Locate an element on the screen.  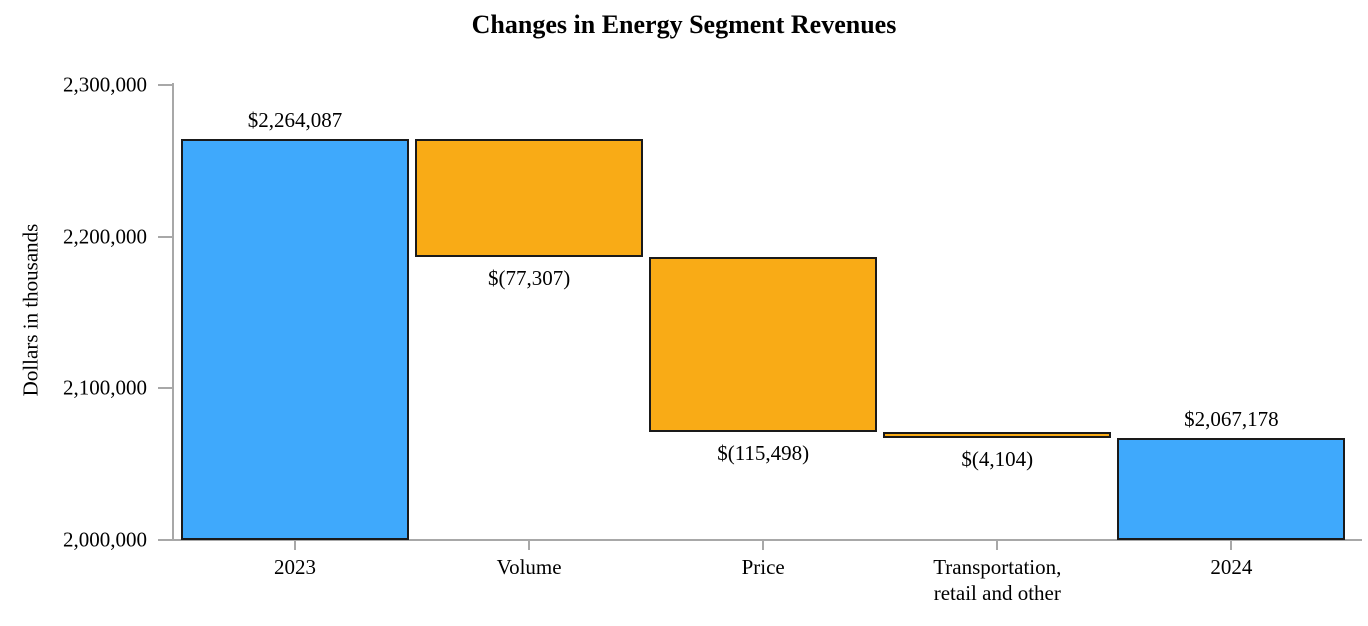
category-label-volume: Volume is located at coordinates (529, 567).